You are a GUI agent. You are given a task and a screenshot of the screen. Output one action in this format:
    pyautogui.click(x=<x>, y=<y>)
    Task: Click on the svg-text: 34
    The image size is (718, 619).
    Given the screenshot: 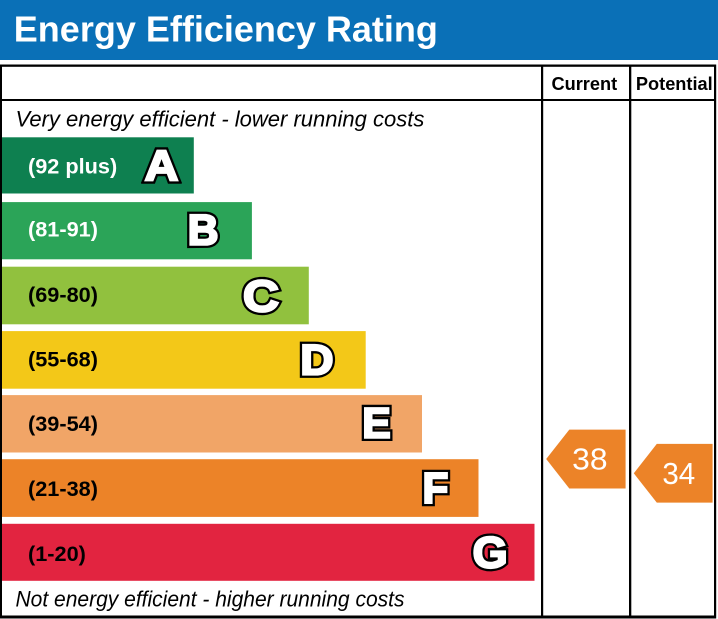 What is the action you would take?
    pyautogui.click(x=678, y=474)
    